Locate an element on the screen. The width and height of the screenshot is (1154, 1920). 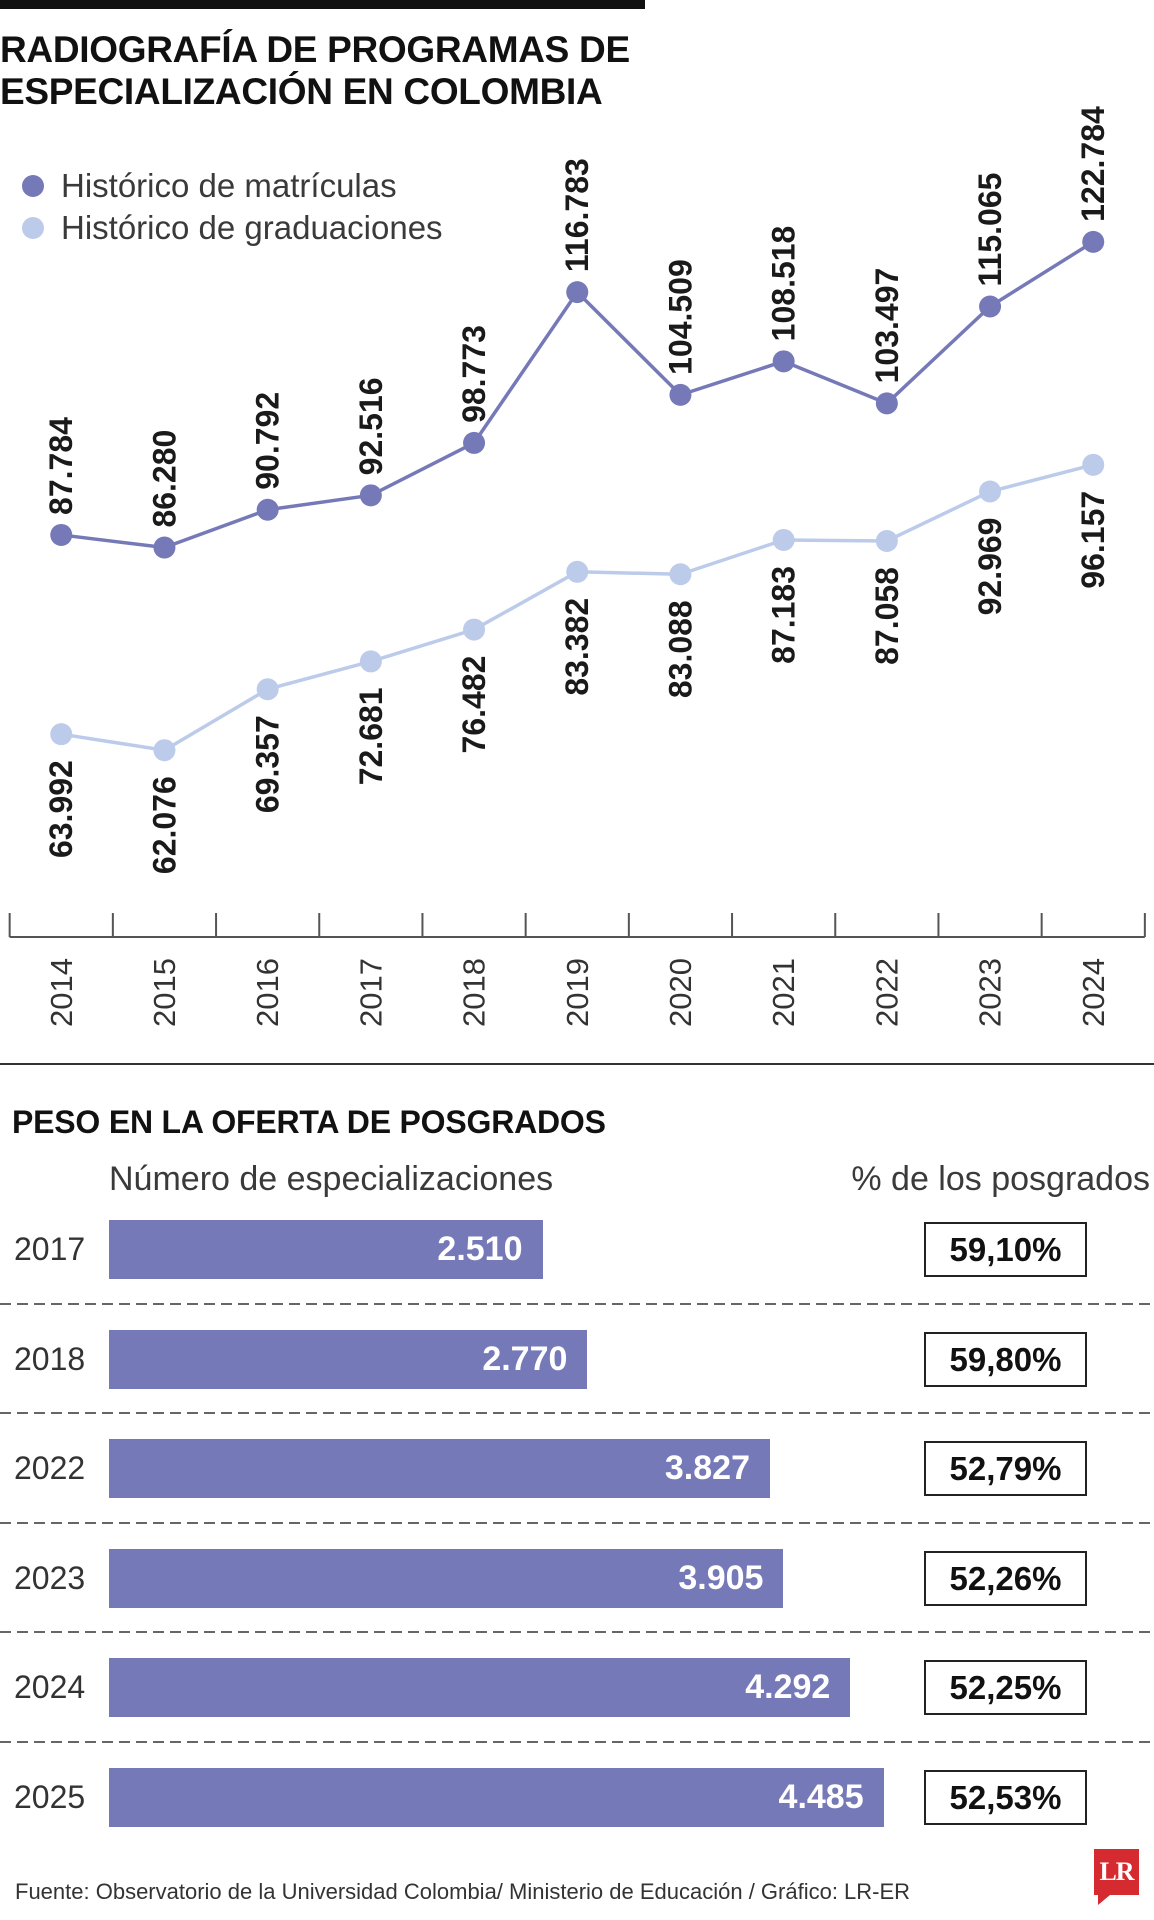
bar-category-label: 2018 is located at coordinates (50, 1358).